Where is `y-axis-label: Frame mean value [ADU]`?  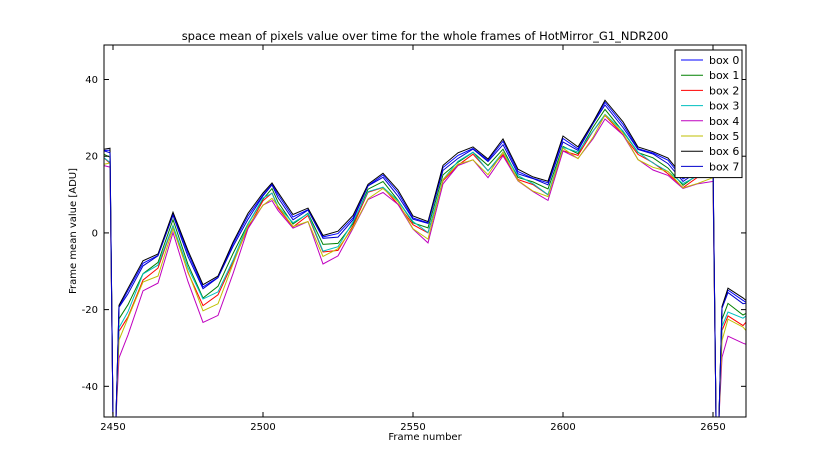 y-axis-label: Frame mean value [ADU] is located at coordinates (73, 231).